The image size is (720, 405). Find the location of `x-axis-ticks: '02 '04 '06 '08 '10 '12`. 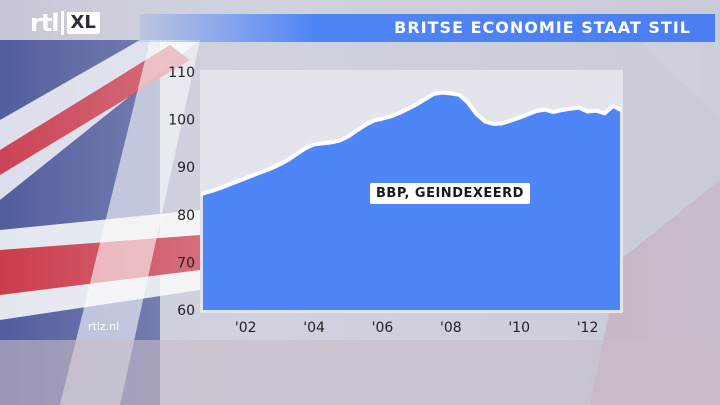

x-axis-ticks: '02 '04 '06 '08 '10 '12 is located at coordinates (416, 328).